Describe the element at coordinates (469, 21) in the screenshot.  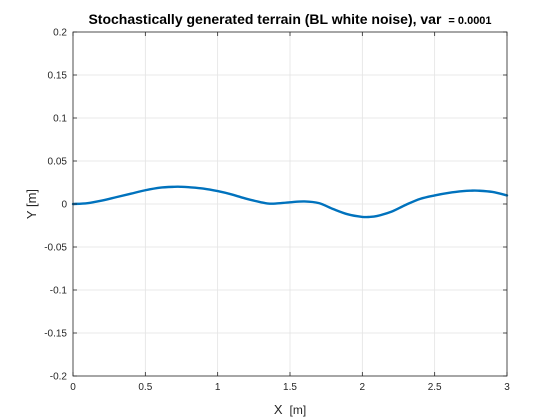
I see `chart-title-suffix: = 0.0001` at that location.